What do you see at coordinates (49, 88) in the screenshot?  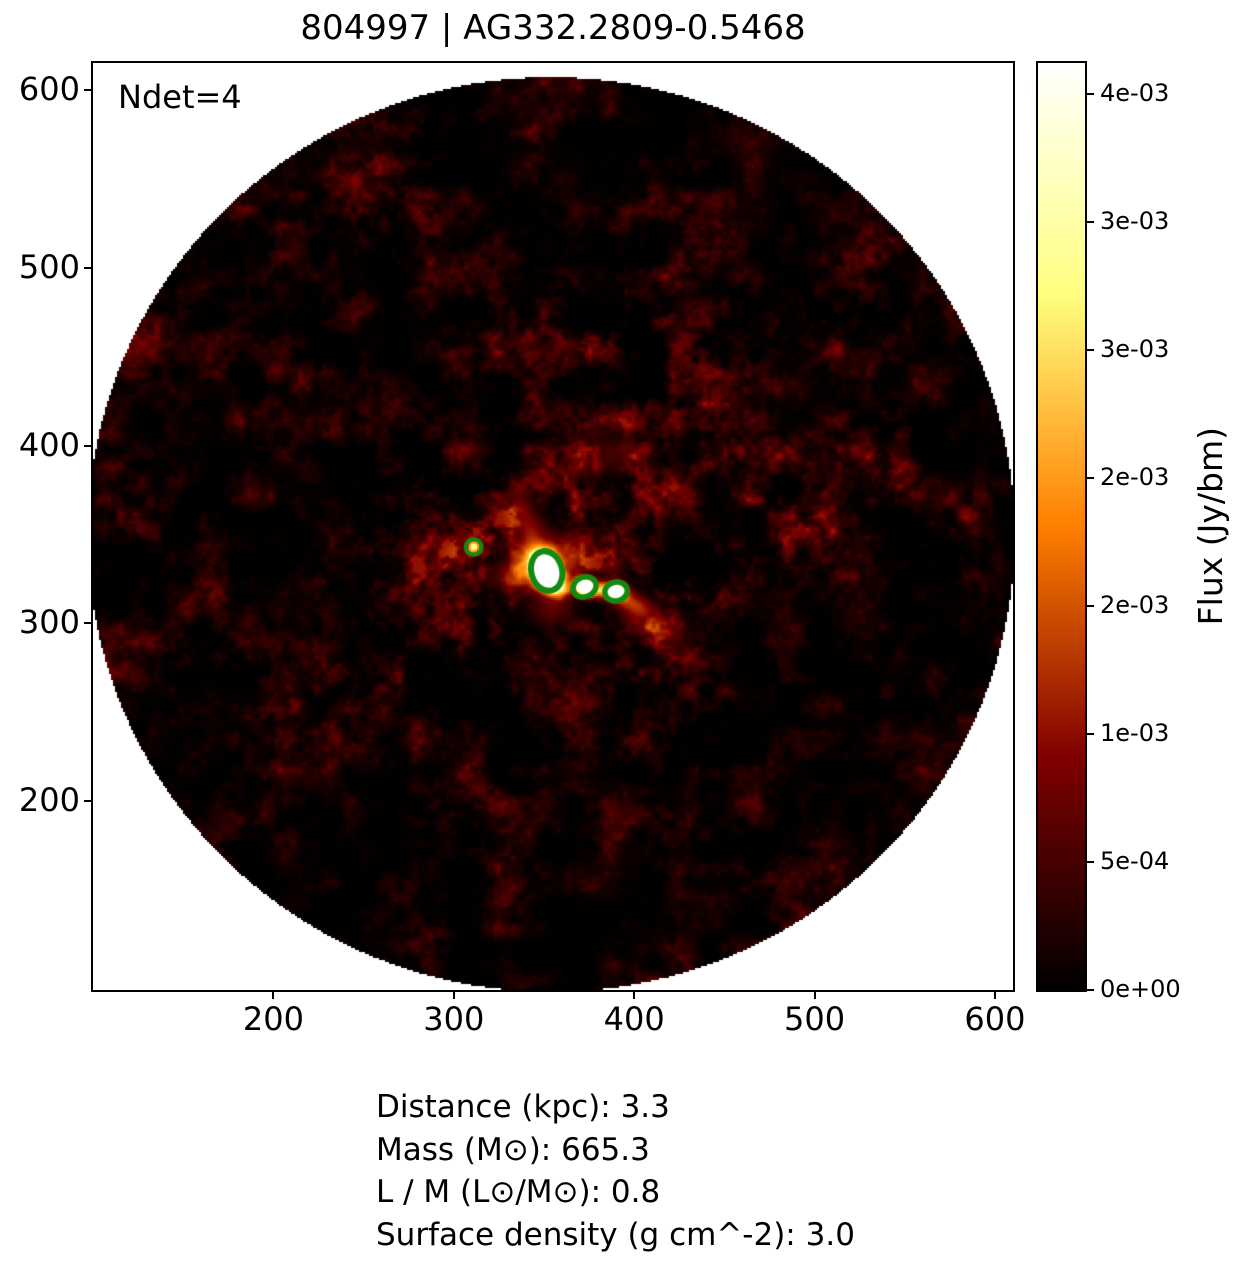 I see `y-tick-label: 600` at bounding box center [49, 88].